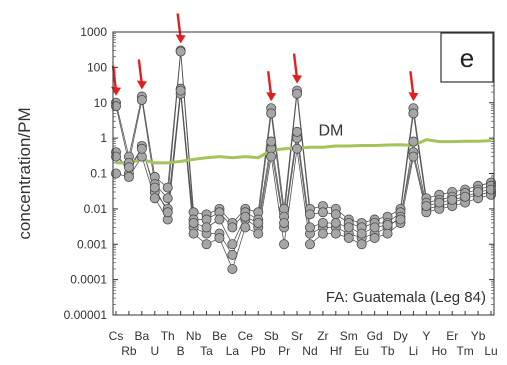 The width and height of the screenshot is (507, 365). I want to click on y-axis-label: concentration/PM, so click(24, 173).